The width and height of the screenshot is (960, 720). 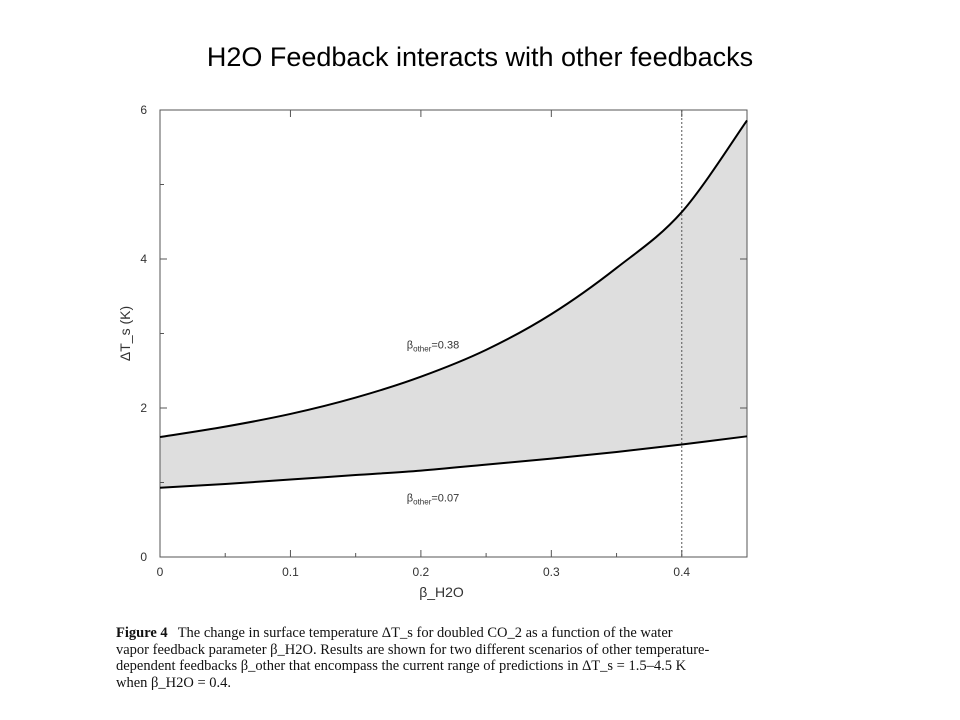 I want to click on caption-line-4: when β_H2O = 0.4., so click(x=174, y=682).